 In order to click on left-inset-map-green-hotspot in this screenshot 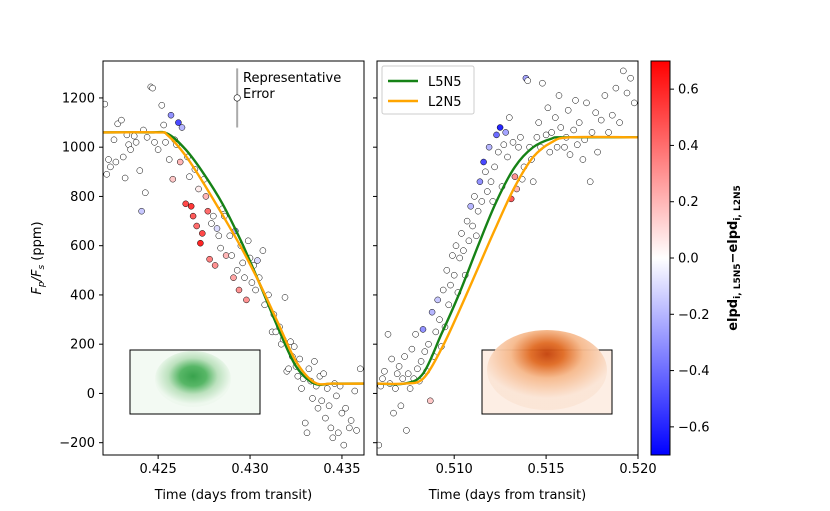, I will do `click(193, 379)`.